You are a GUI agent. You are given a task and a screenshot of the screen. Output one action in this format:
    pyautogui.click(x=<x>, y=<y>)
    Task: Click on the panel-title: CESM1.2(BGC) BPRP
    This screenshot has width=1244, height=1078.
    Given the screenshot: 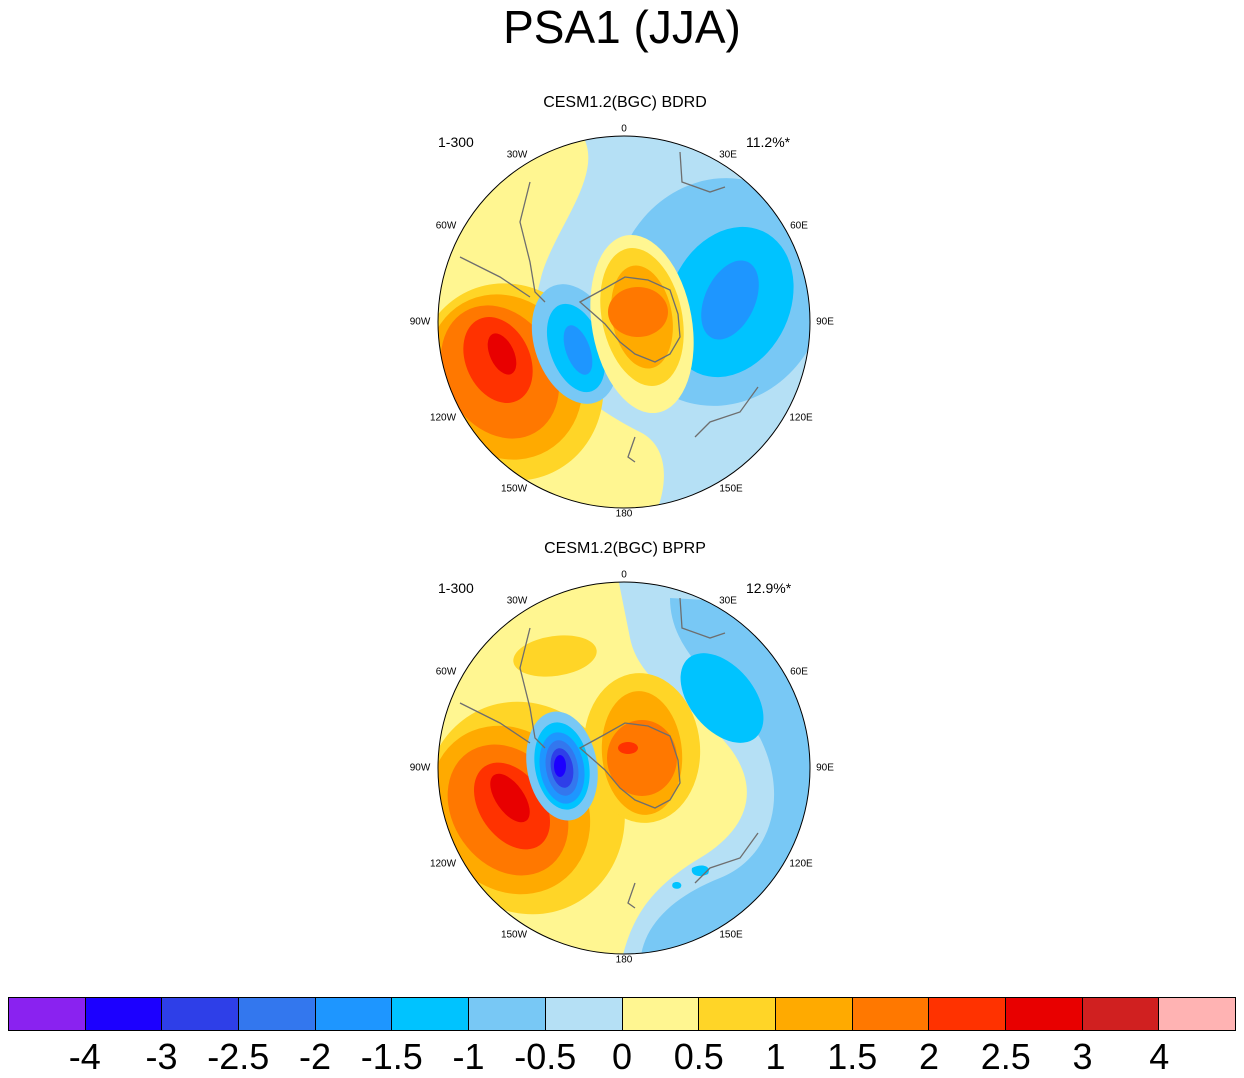 What is the action you would take?
    pyautogui.click(x=625, y=548)
    